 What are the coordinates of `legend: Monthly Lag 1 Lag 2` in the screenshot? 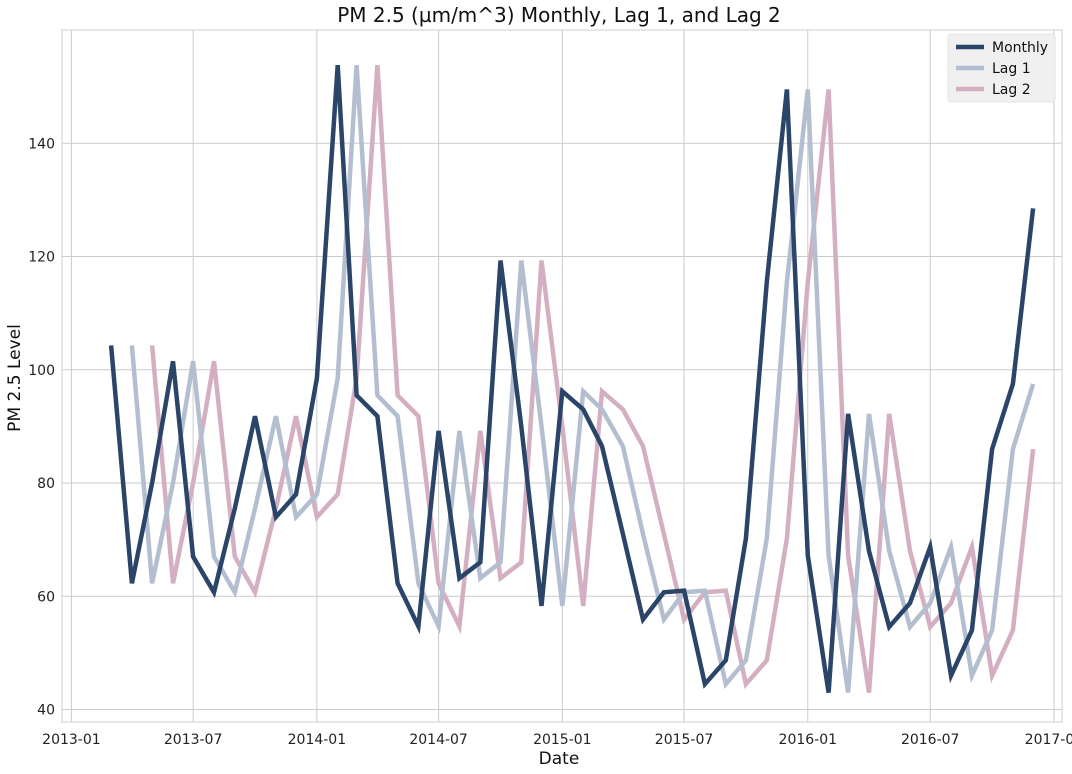 It's located at (1001, 68).